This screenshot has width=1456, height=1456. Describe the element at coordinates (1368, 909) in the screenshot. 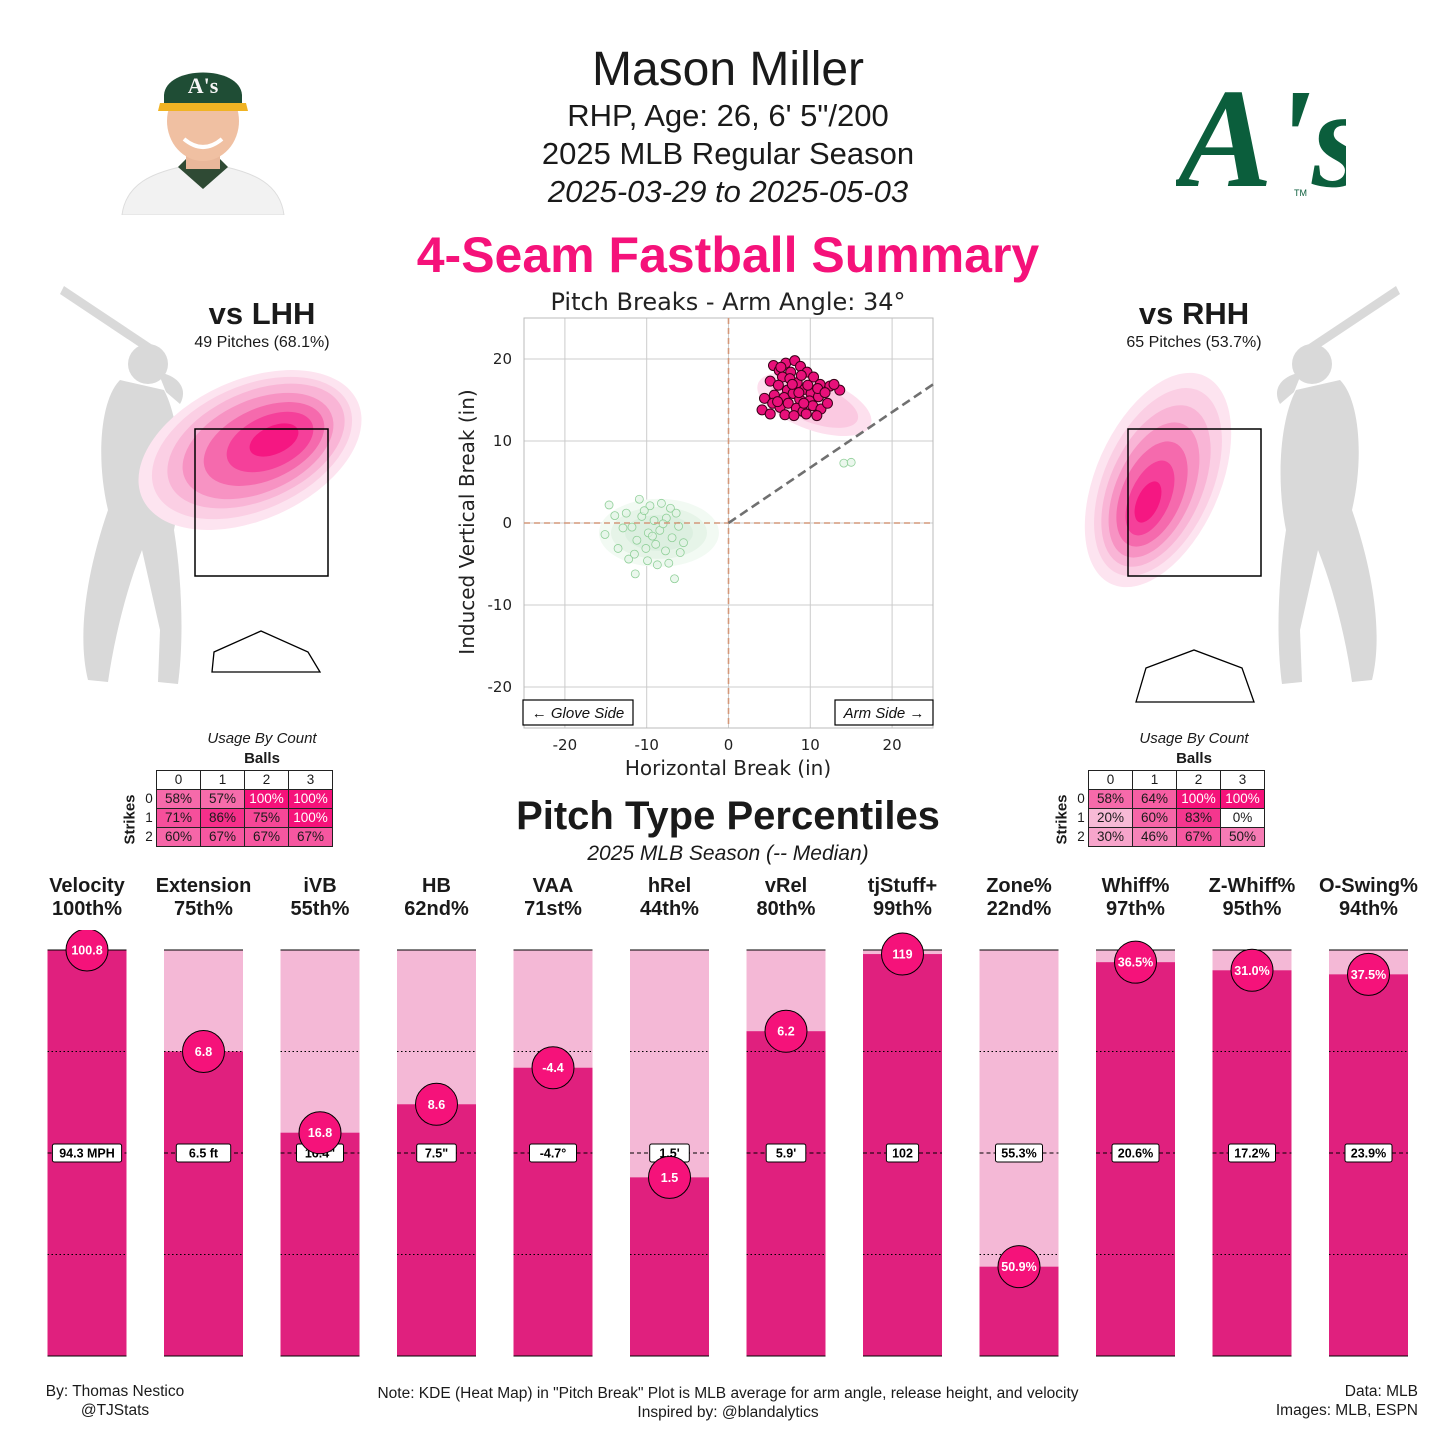

I see `metric-percentile: 94th%` at that location.